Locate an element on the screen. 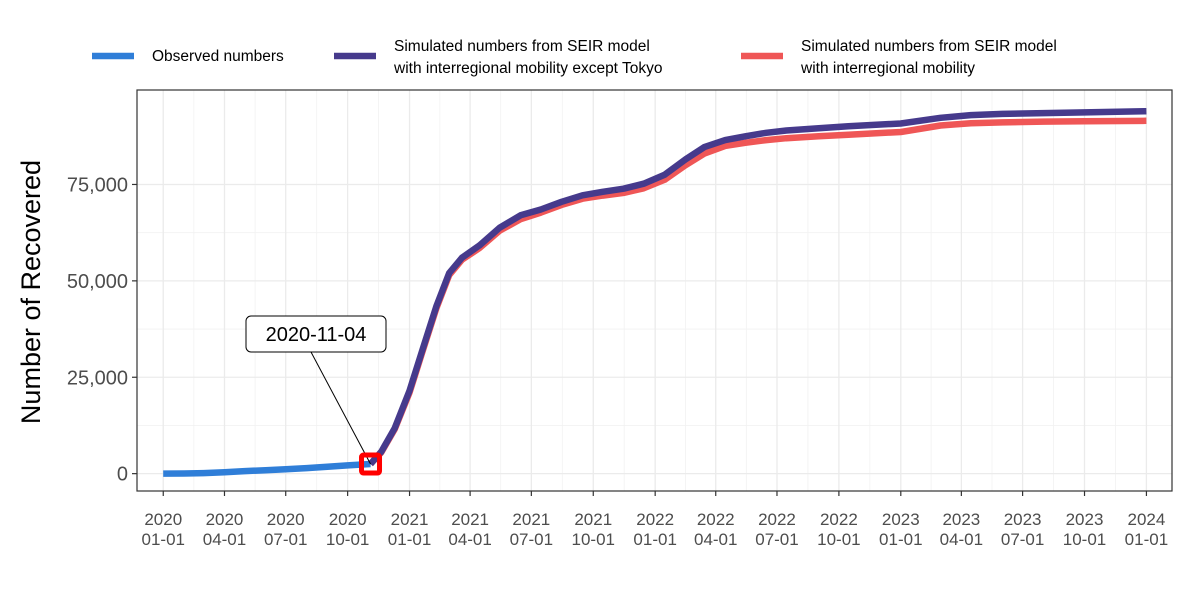 The width and height of the screenshot is (1200, 600). x-tick-label-year: 2024 is located at coordinates (1147, 519).